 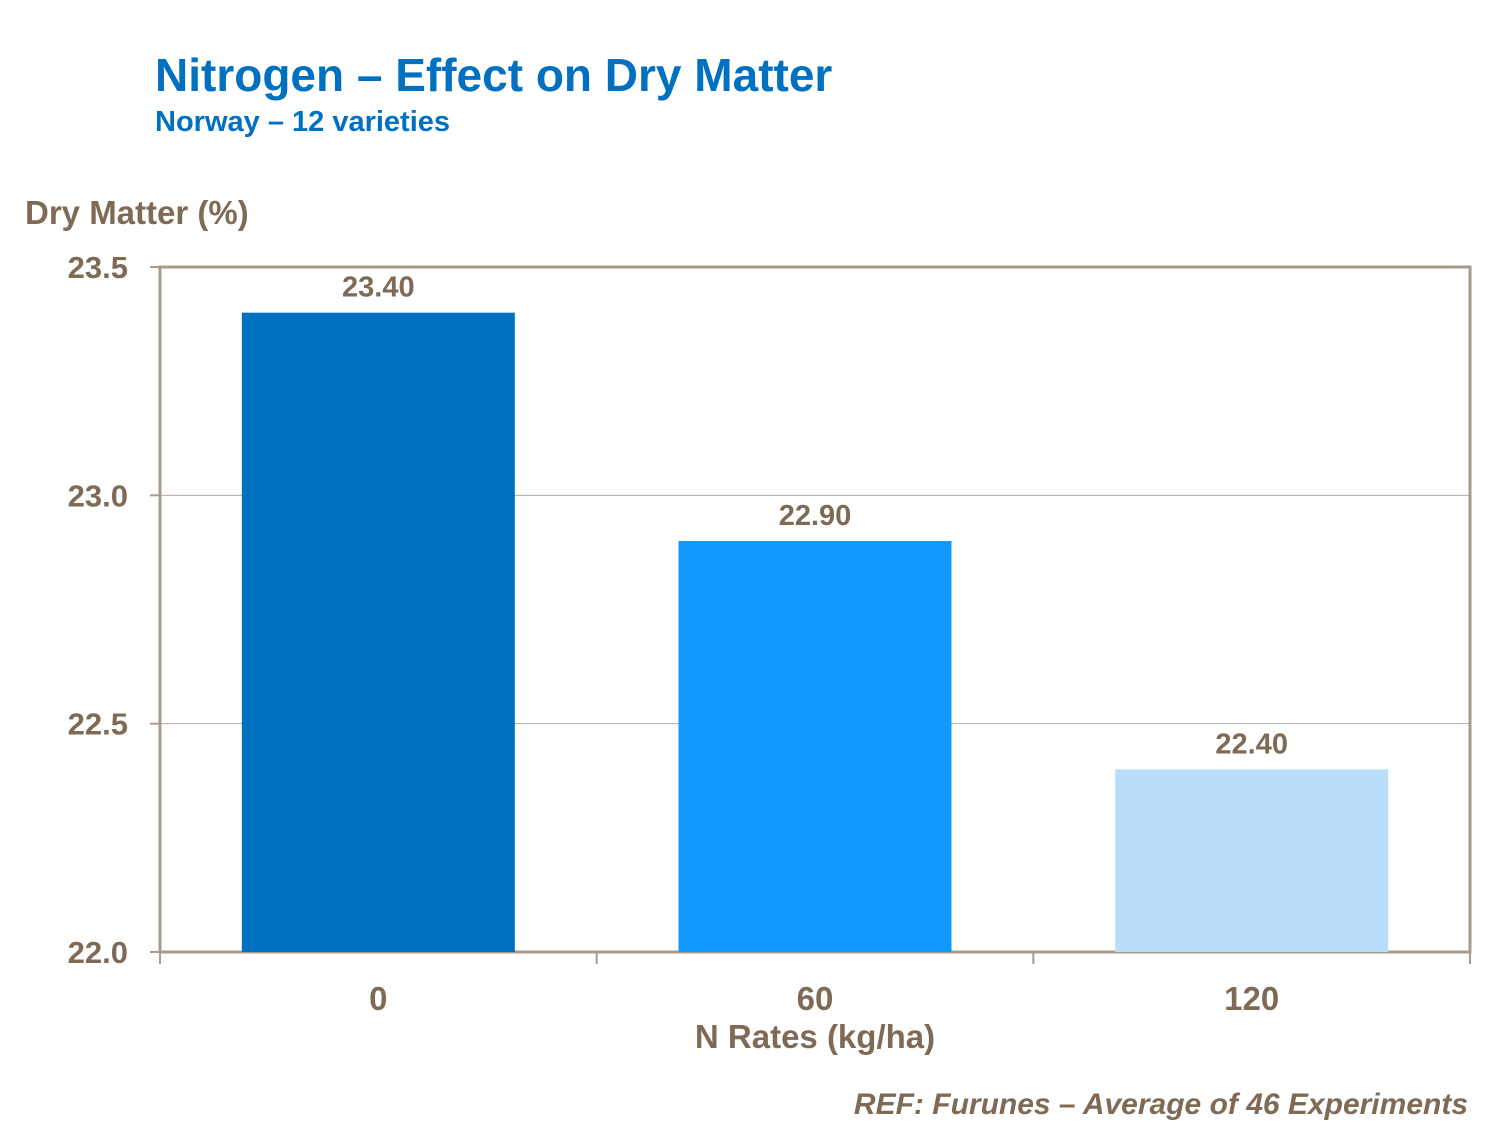 I want to click on x-tick-label: 60, so click(x=815, y=998).